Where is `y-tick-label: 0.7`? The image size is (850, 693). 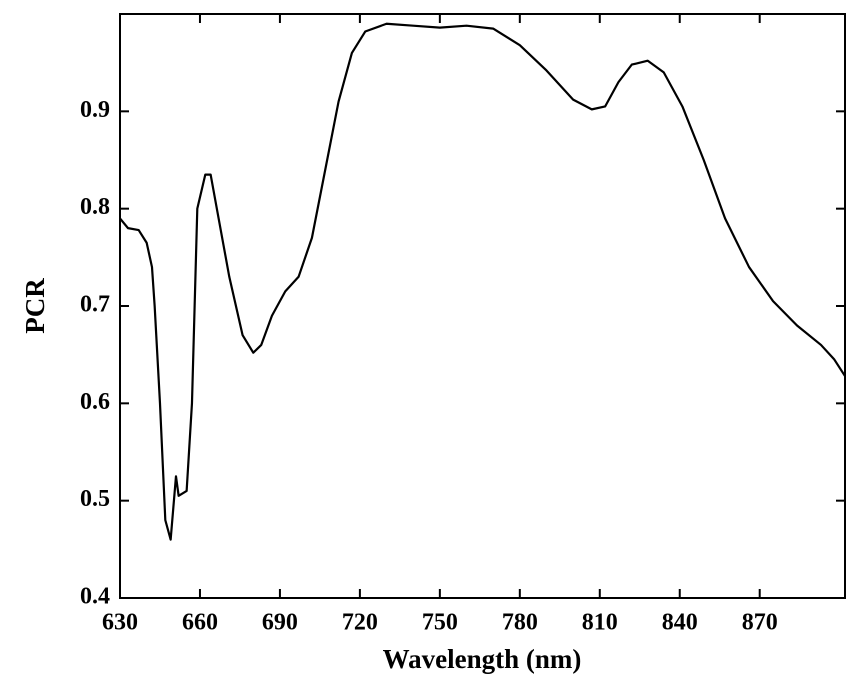 y-tick-label: 0.7 is located at coordinates (95, 305).